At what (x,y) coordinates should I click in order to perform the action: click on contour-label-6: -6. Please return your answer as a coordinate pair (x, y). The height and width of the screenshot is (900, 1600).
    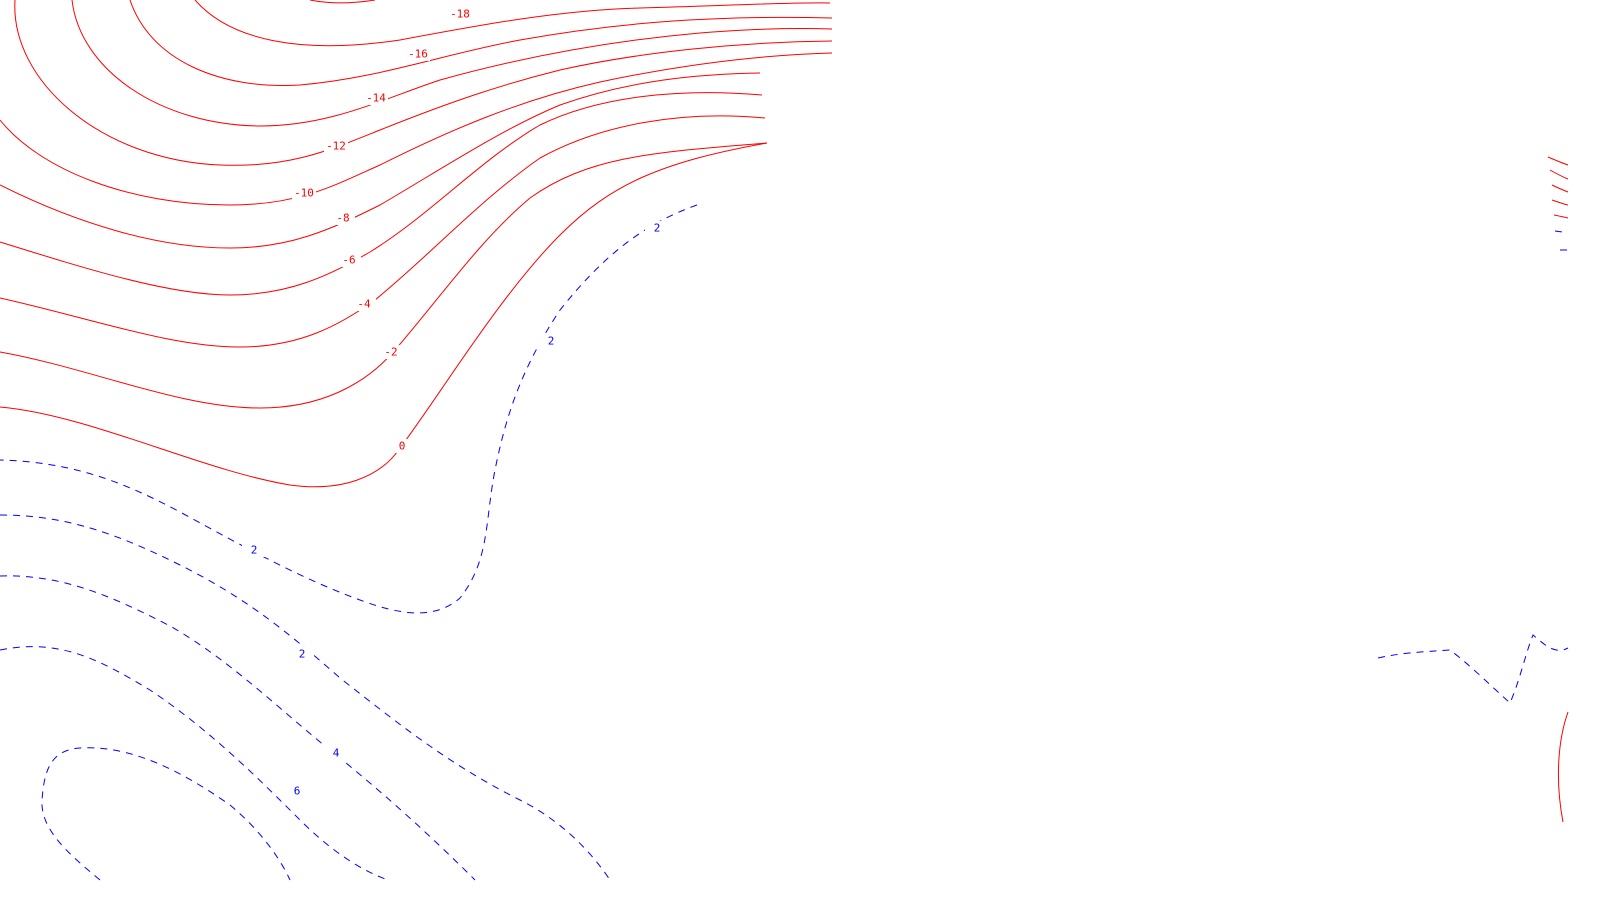
    Looking at the image, I should click on (348, 260).